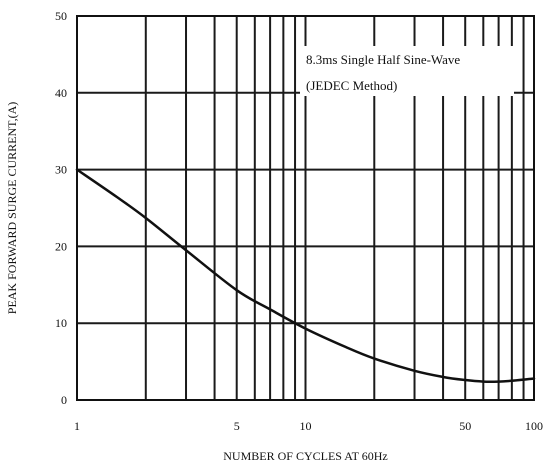  Describe the element at coordinates (12, 208) in the screenshot. I see `y-axis-label: PEAK FORWARD SURGE CURRENT,(A)` at that location.